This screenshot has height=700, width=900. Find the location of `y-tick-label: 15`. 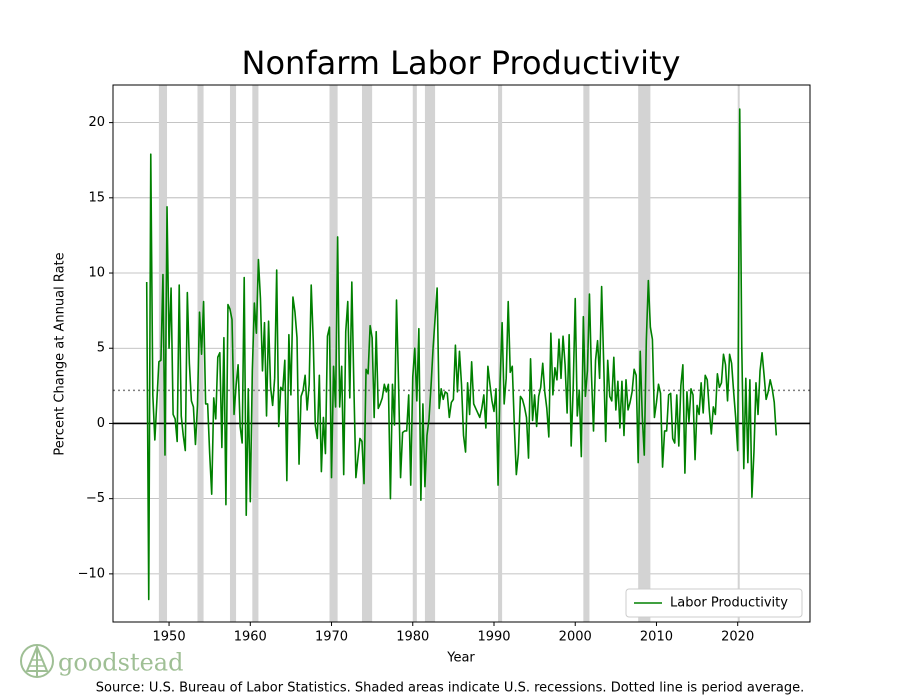

y-tick-label: 15 is located at coordinates (96, 197).